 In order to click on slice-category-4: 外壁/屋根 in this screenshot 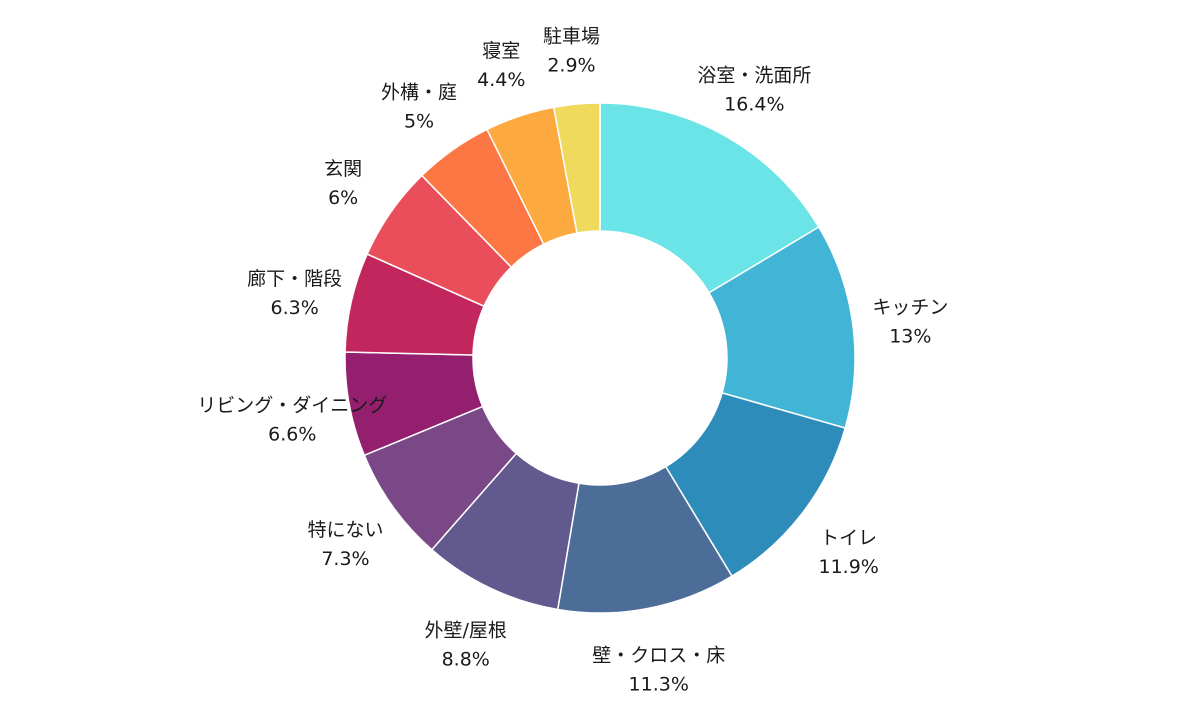, I will do `click(466, 631)`.